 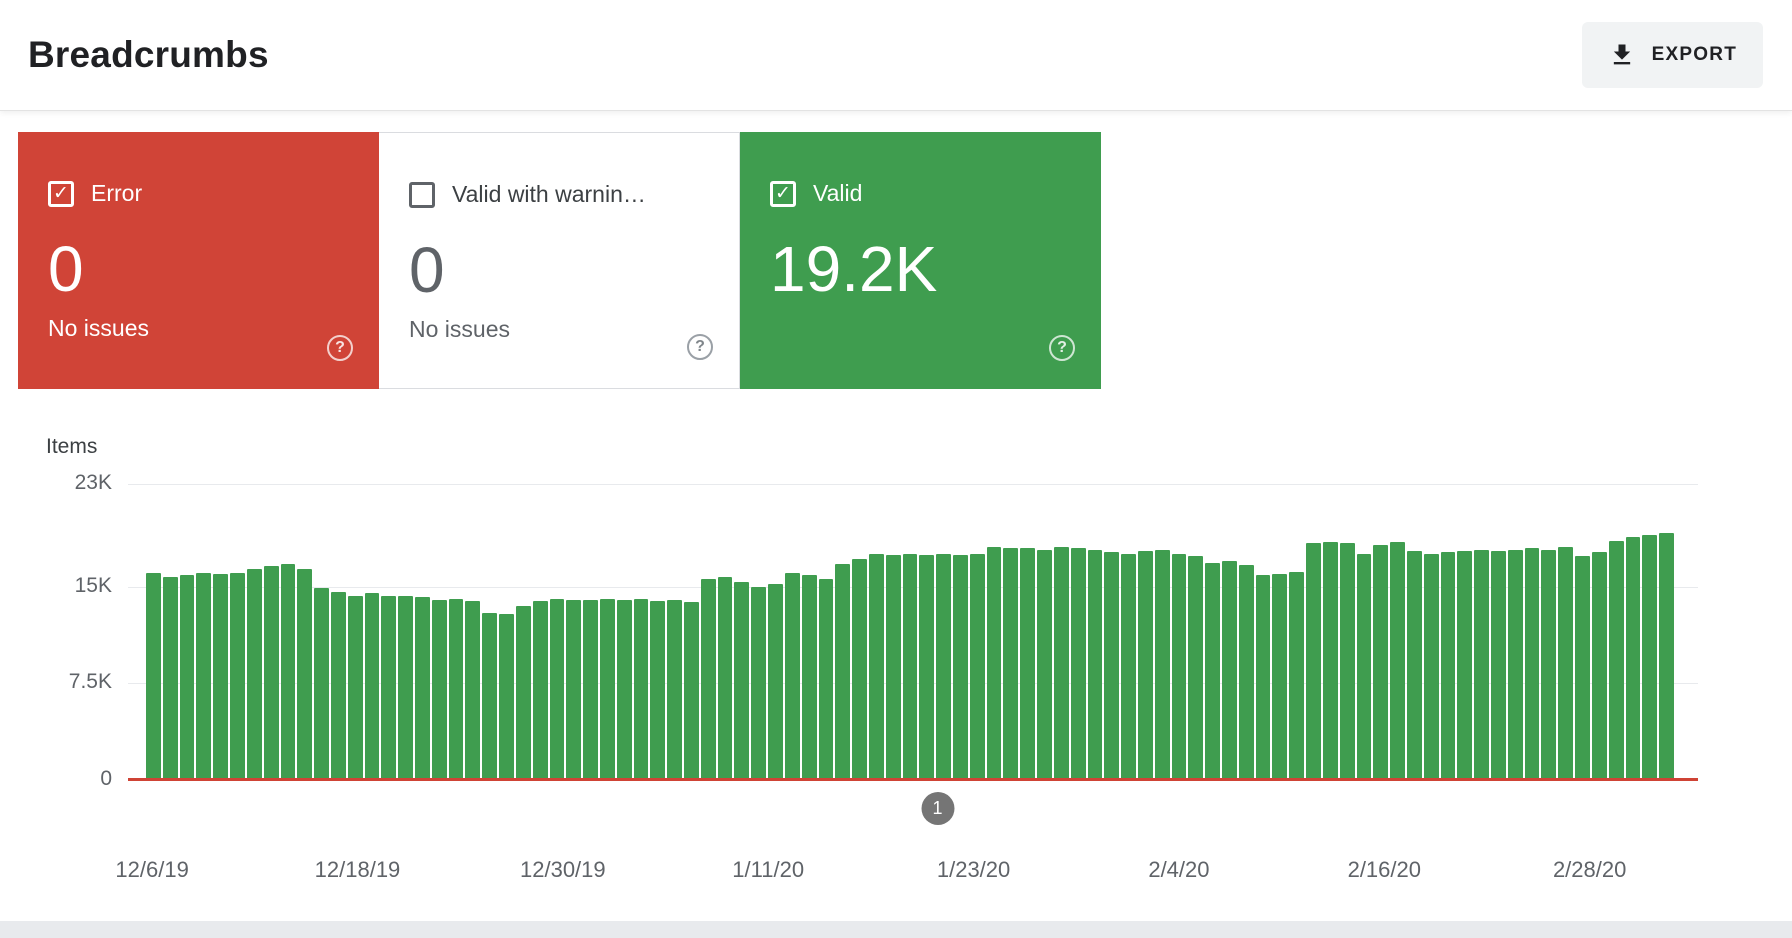 What do you see at coordinates (937, 808) in the screenshot?
I see `annotation-marker: 1` at bounding box center [937, 808].